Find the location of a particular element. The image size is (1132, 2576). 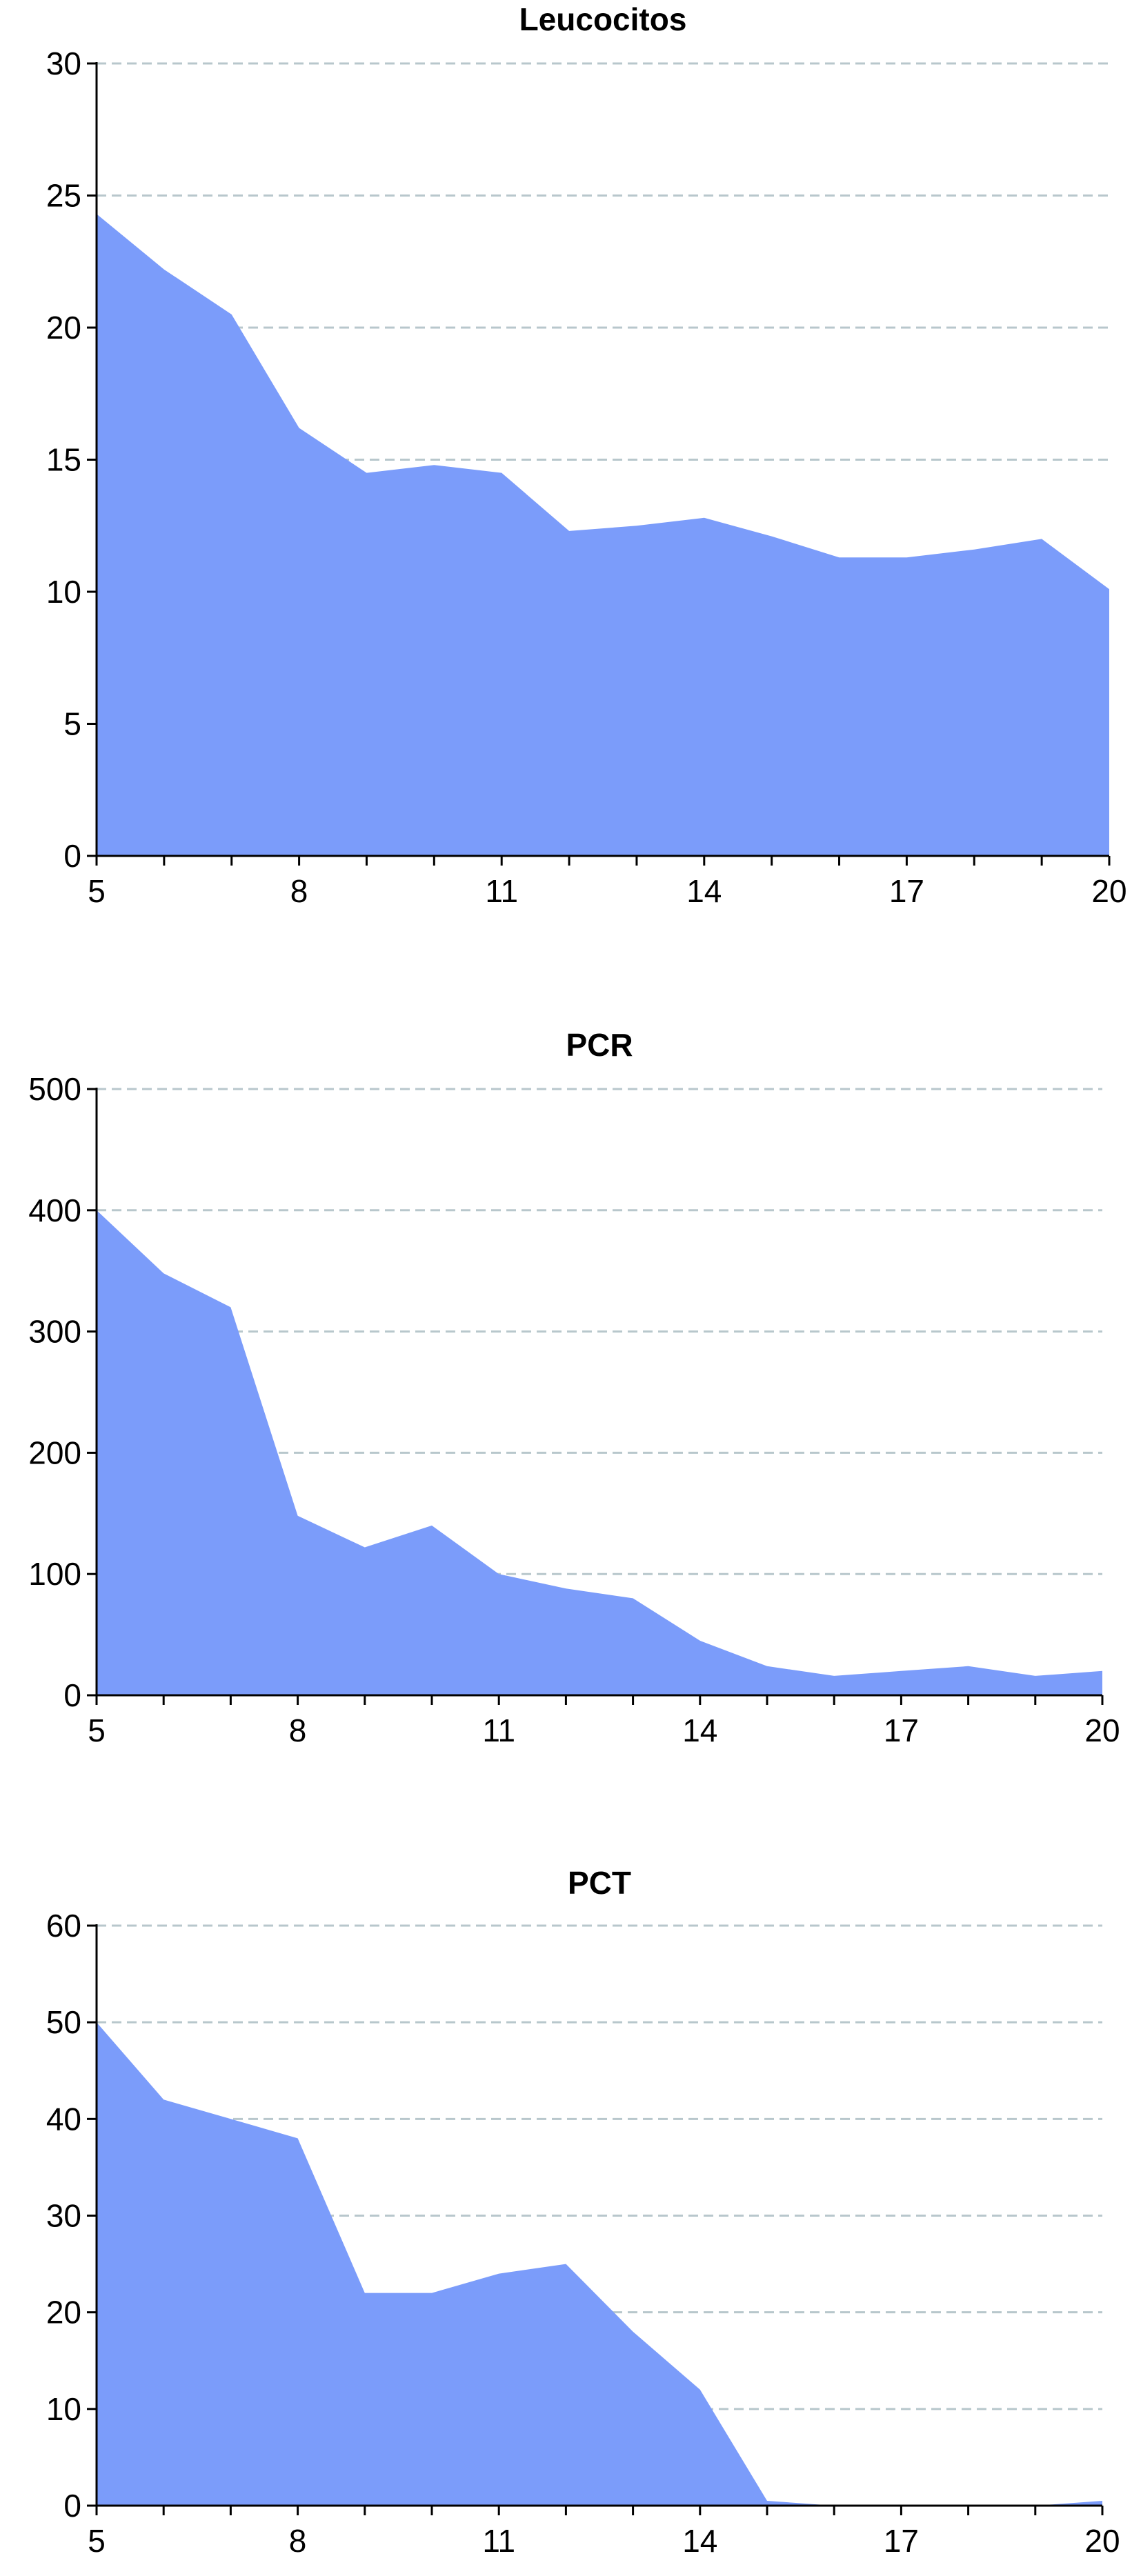

y-tick-label: 5 is located at coordinates (72, 724).